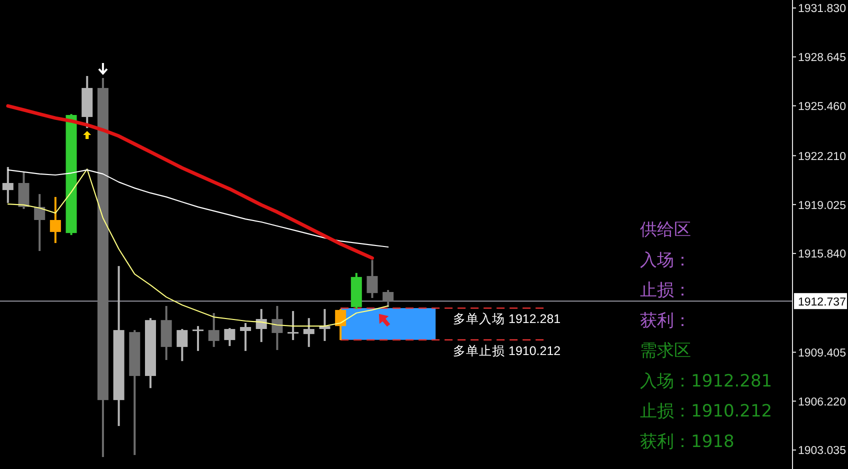 The width and height of the screenshot is (848, 469). What do you see at coordinates (822, 353) in the screenshot?
I see `y-tick-label: 1909.405` at bounding box center [822, 353].